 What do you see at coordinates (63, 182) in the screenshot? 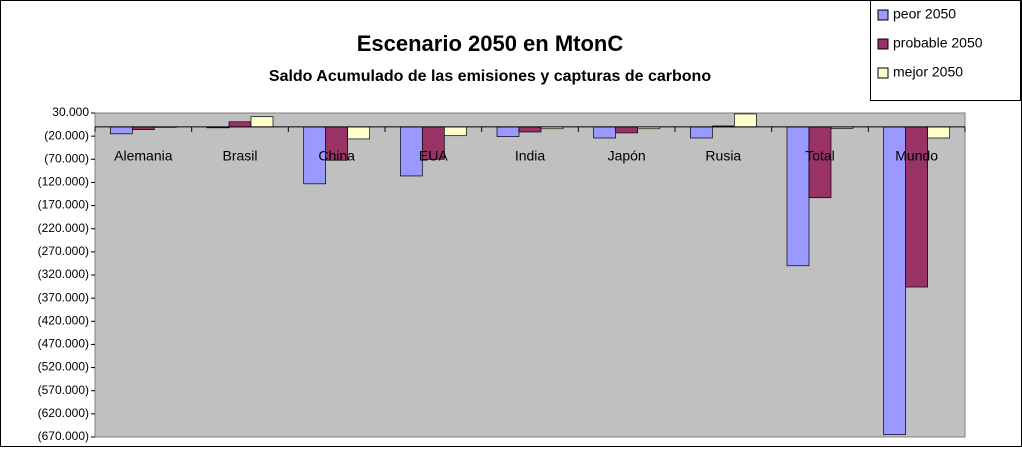
I see `y-tick-label: (120.000)` at bounding box center [63, 182].